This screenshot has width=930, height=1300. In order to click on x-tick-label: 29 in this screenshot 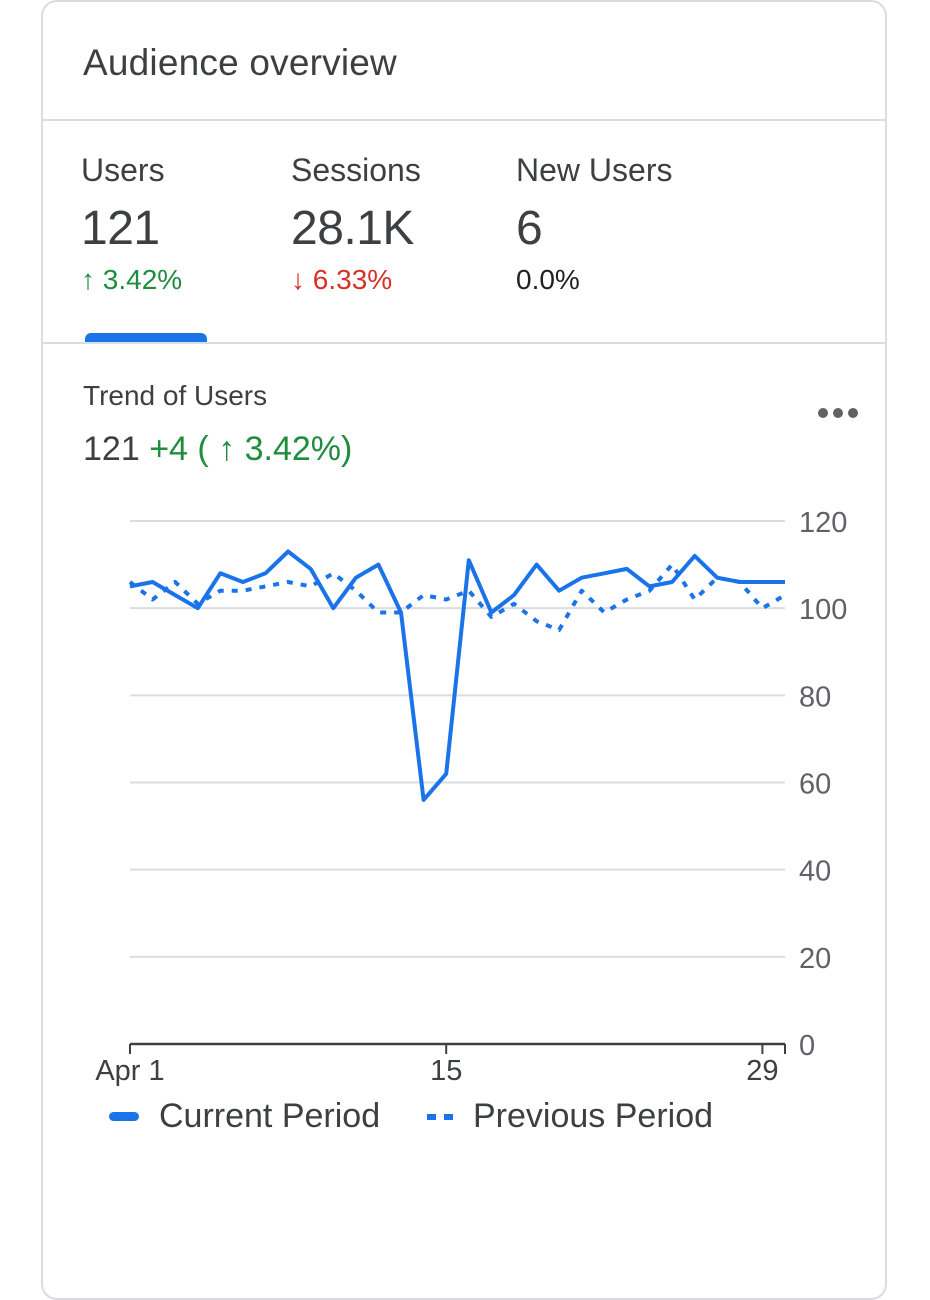, I will do `click(762, 1071)`.